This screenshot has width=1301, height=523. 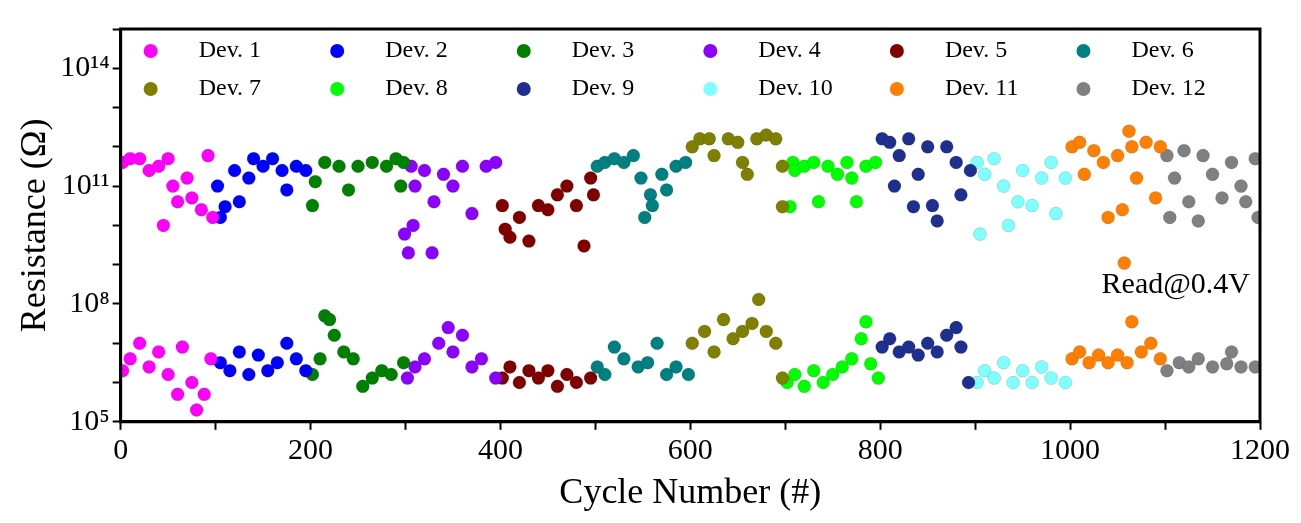 What do you see at coordinates (1260, 448) in the screenshot?
I see `x-tick-label: 1200` at bounding box center [1260, 448].